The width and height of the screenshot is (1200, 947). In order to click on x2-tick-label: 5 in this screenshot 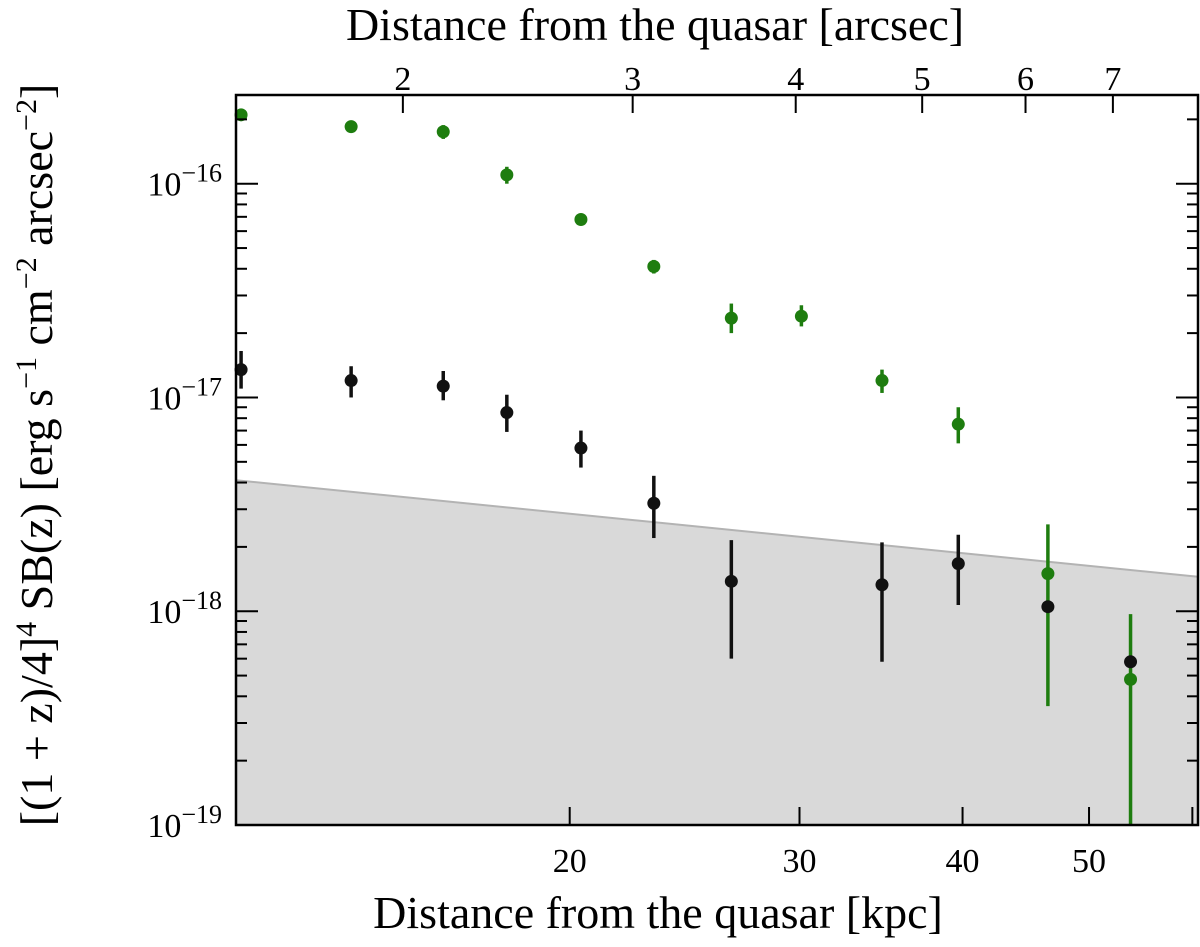, I will do `click(922, 79)`.